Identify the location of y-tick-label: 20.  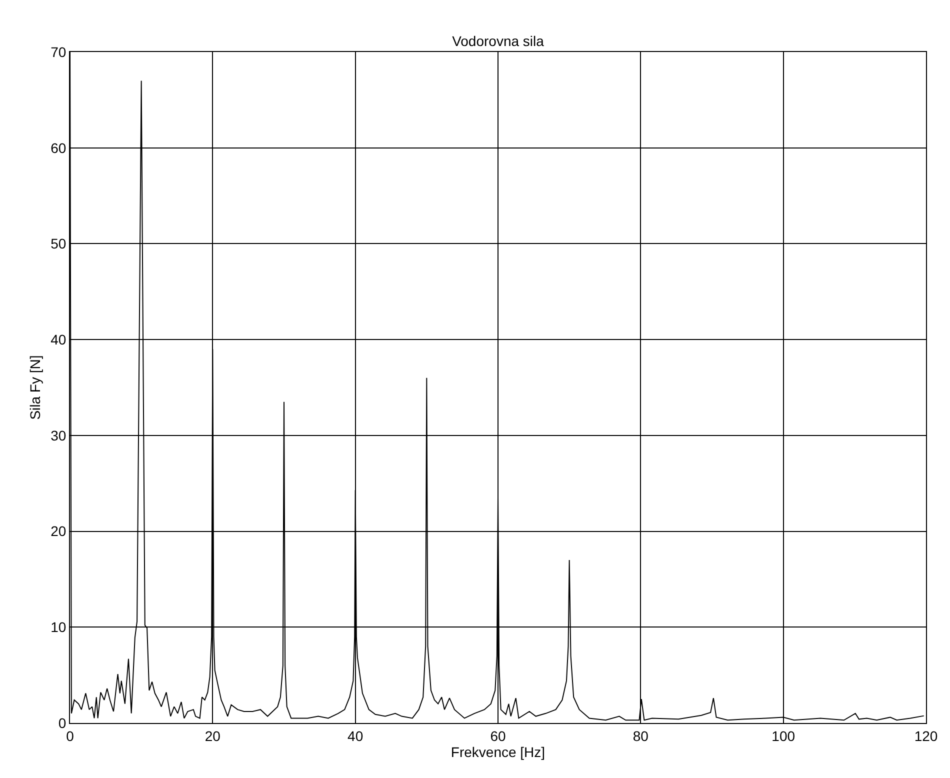
(58, 531).